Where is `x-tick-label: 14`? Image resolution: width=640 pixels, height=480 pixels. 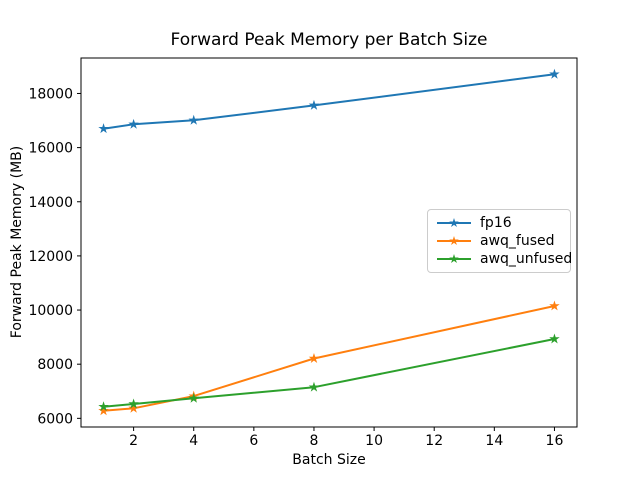 x-tick-label: 14 is located at coordinates (494, 441).